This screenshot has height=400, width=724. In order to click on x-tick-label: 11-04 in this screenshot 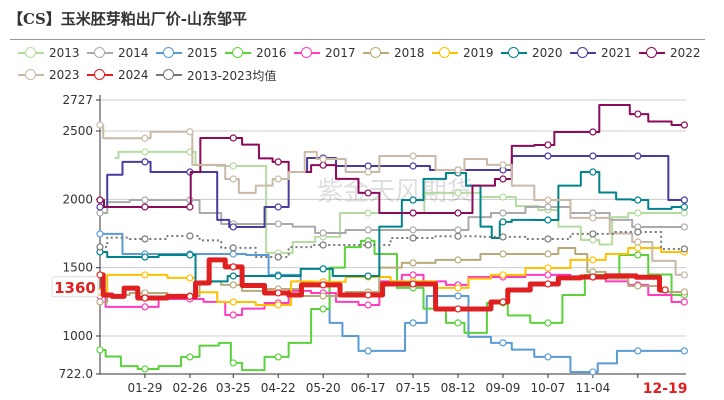, I will do `click(592, 388)`.